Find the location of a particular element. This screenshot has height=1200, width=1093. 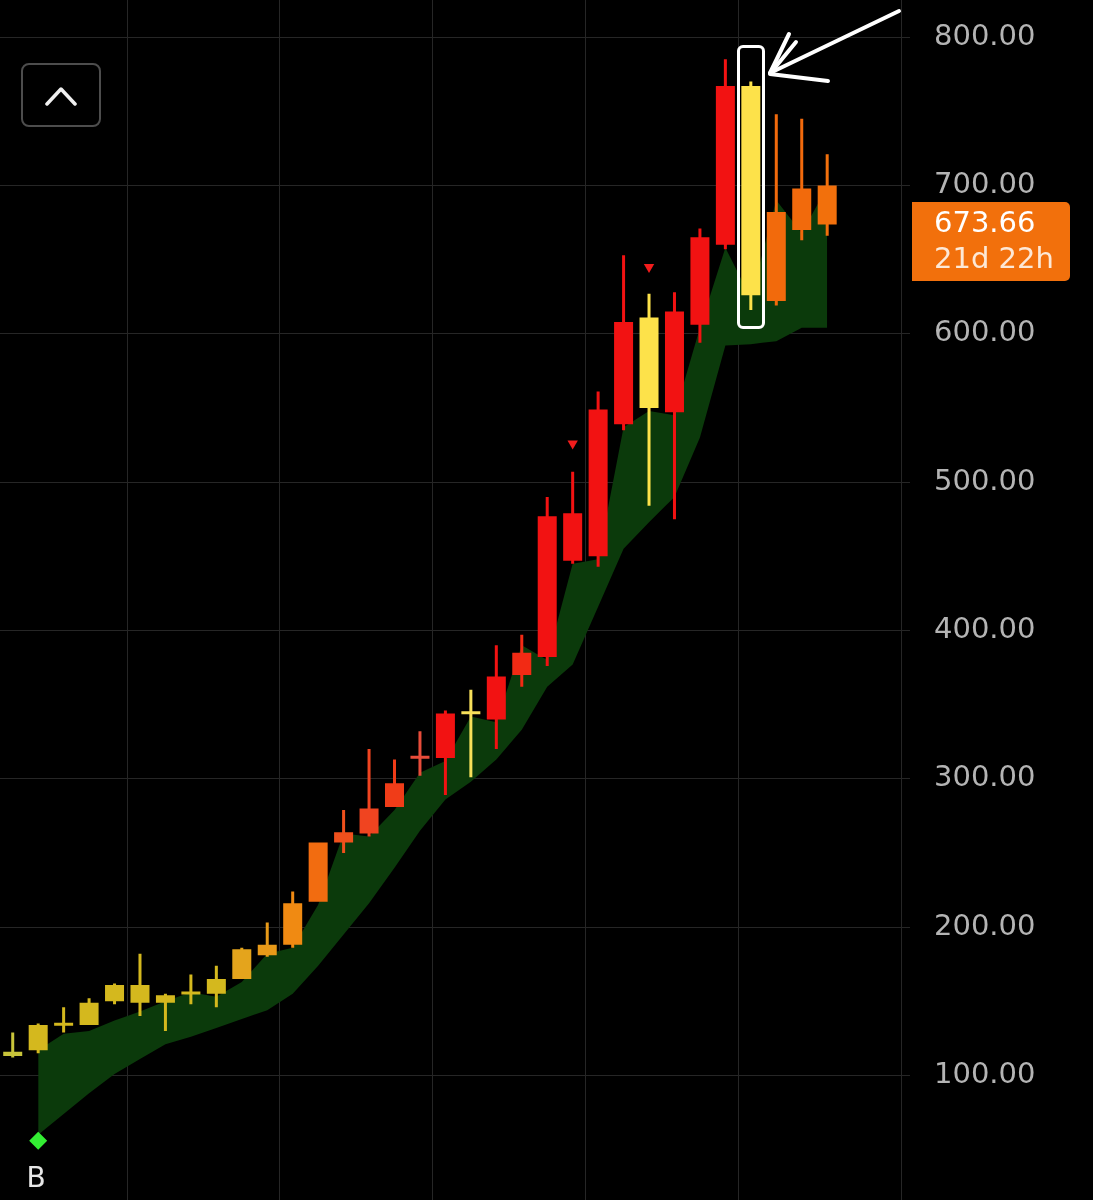

y-tick-label: 300.00 is located at coordinates (985, 776).